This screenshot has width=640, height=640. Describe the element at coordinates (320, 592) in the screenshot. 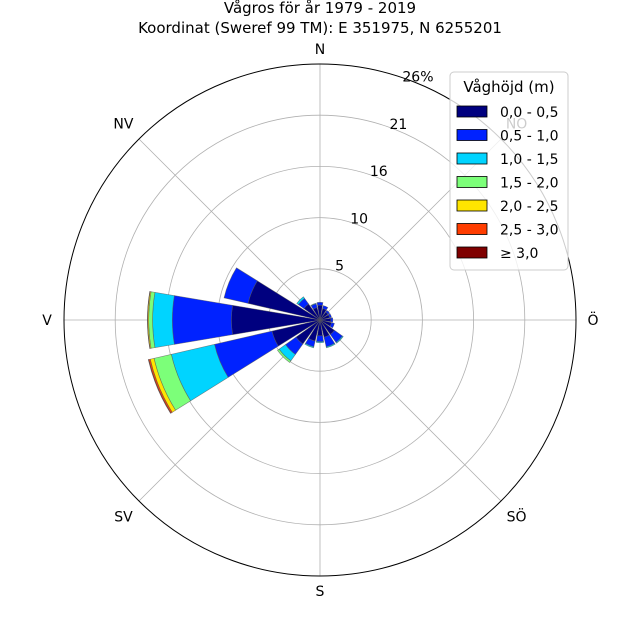

I see `compass-label: S` at that location.